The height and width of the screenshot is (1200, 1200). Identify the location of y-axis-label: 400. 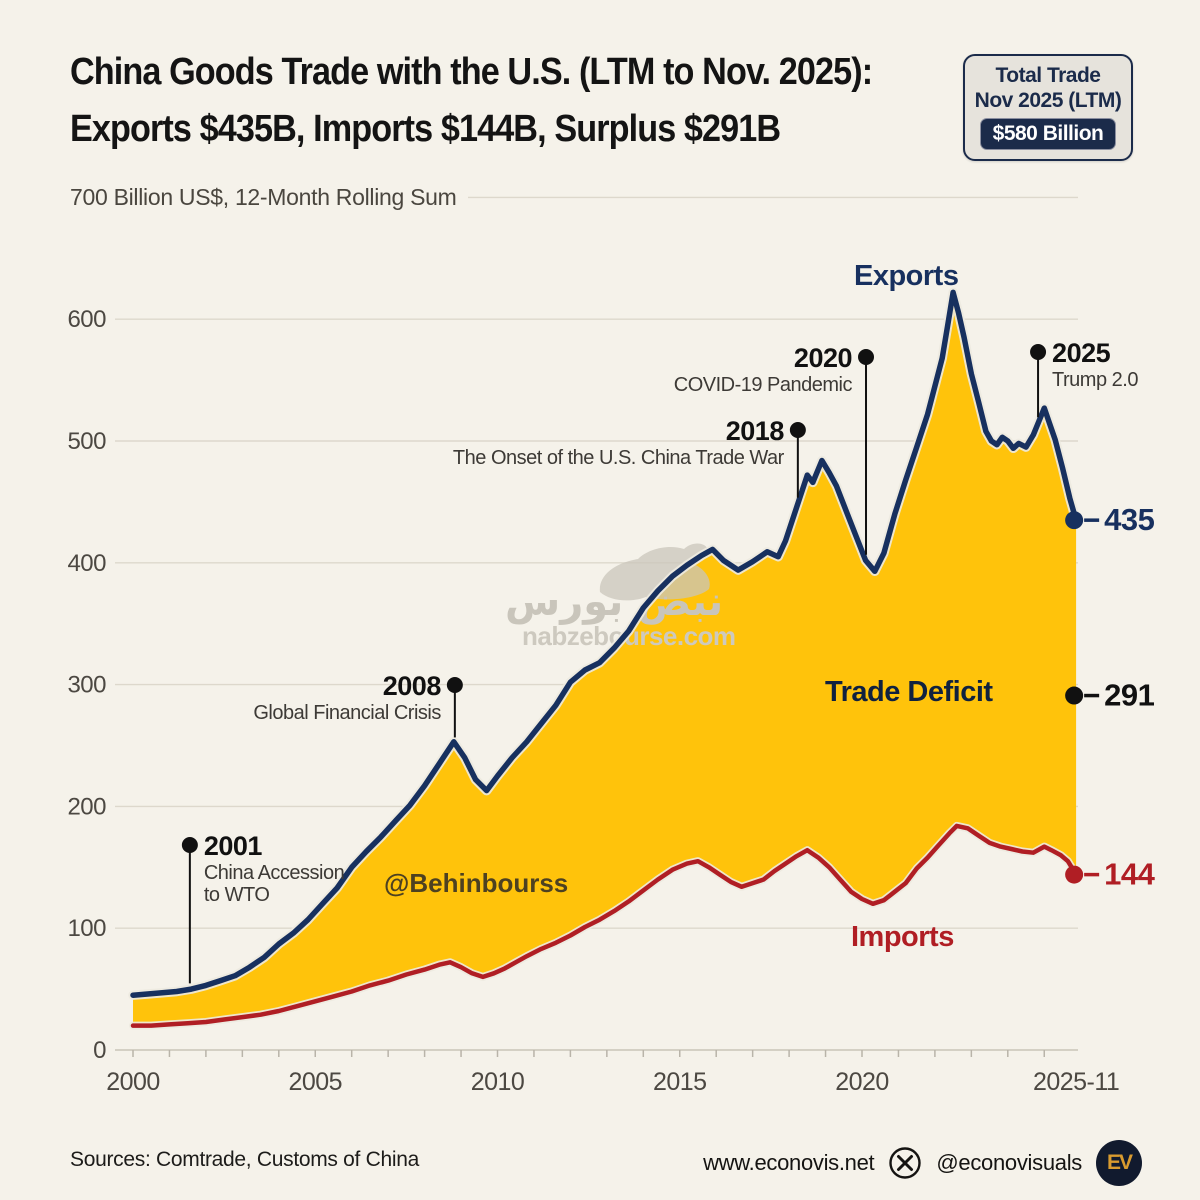
(86, 563).